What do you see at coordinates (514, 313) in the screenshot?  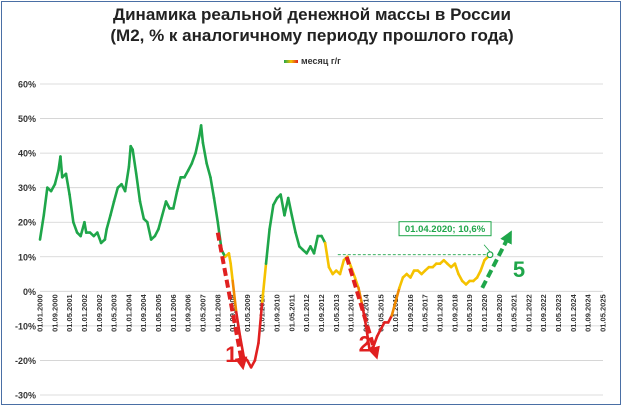 I see `x-tick-label: 01.05.2021` at bounding box center [514, 313].